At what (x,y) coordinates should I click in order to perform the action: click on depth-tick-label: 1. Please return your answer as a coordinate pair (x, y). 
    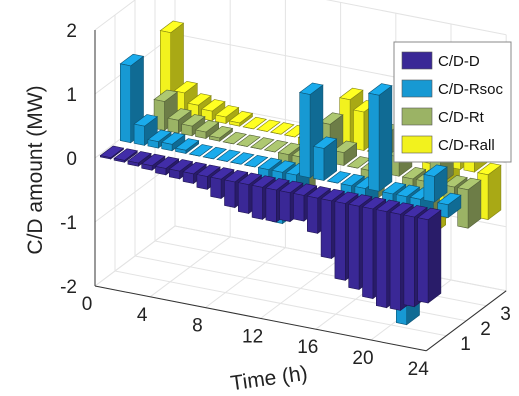
    Looking at the image, I should click on (465, 344).